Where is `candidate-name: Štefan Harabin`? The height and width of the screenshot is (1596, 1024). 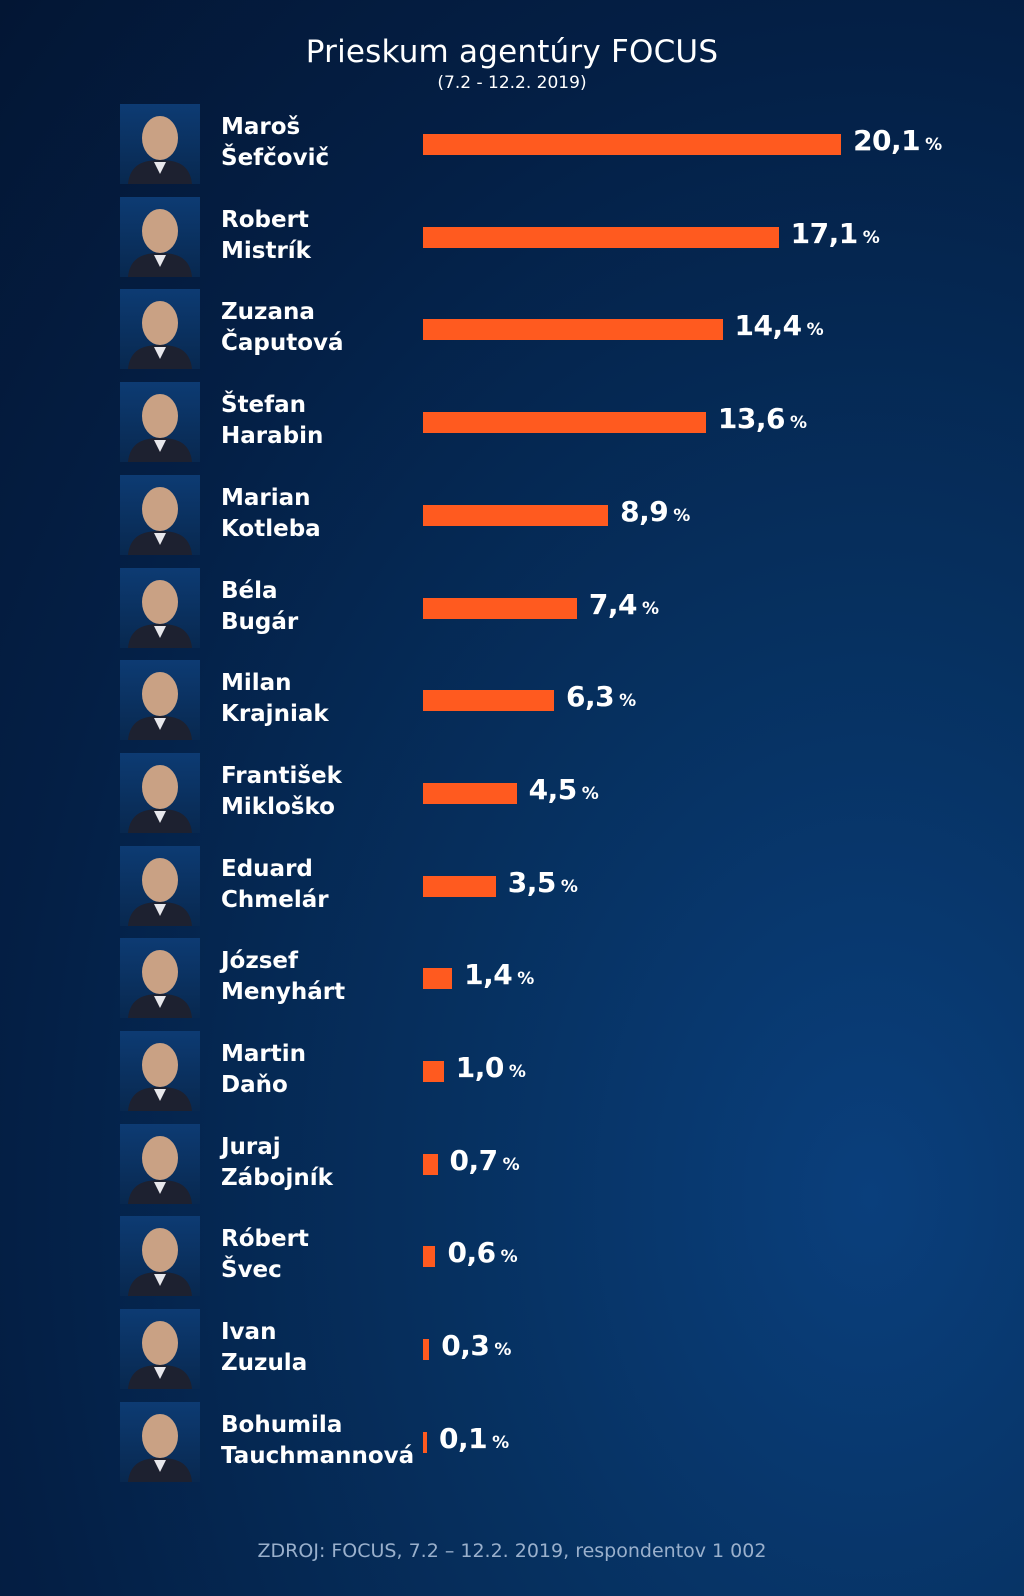
candidate-name: Štefan Harabin is located at coordinates (272, 421).